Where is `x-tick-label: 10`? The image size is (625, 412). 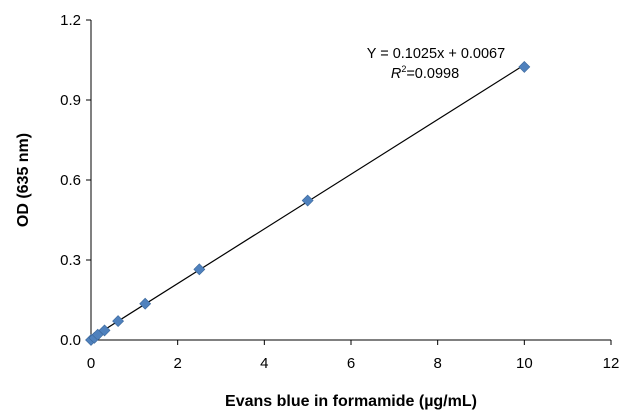 x-tick-label: 10 is located at coordinates (524, 363).